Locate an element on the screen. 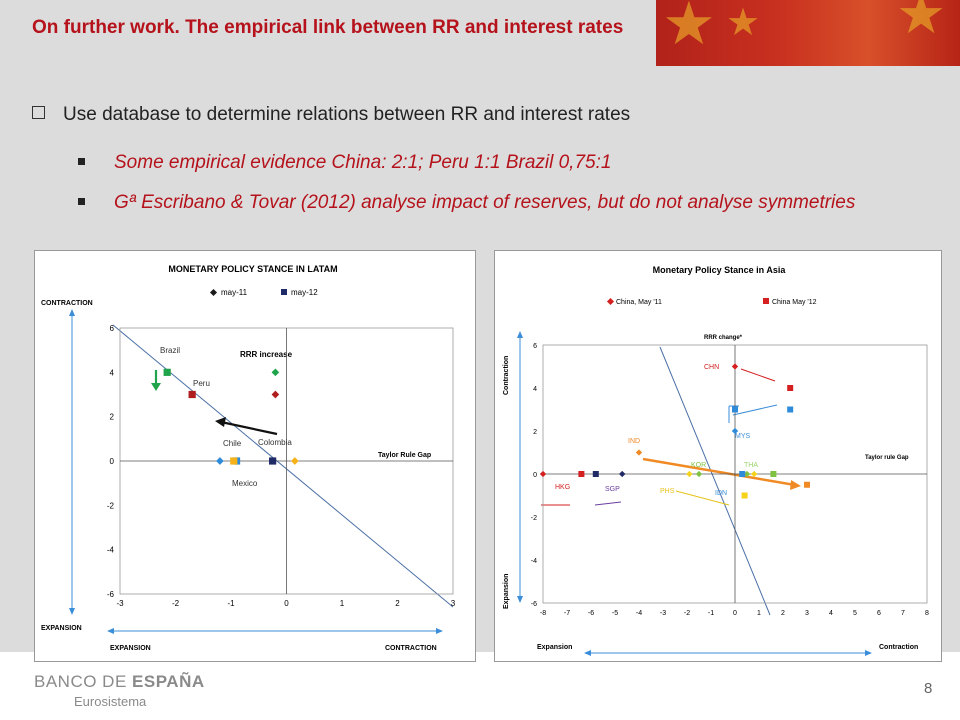  y-top-label: CONTRACTION is located at coordinates (67, 303).